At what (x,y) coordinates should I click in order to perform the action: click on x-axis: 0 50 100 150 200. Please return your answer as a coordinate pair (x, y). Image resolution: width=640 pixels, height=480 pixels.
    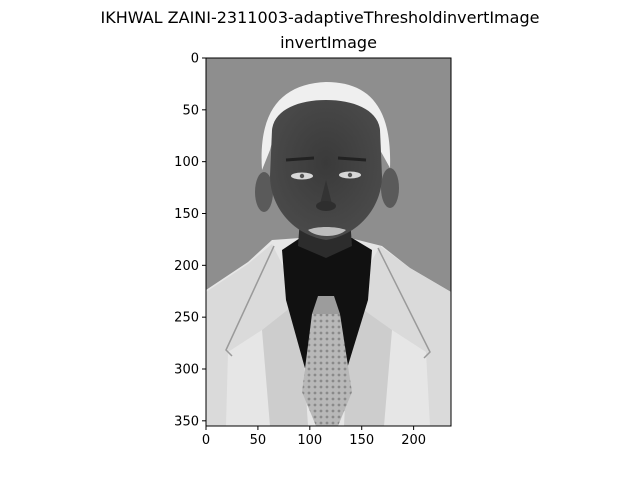
    Looking at the image, I should click on (314, 437).